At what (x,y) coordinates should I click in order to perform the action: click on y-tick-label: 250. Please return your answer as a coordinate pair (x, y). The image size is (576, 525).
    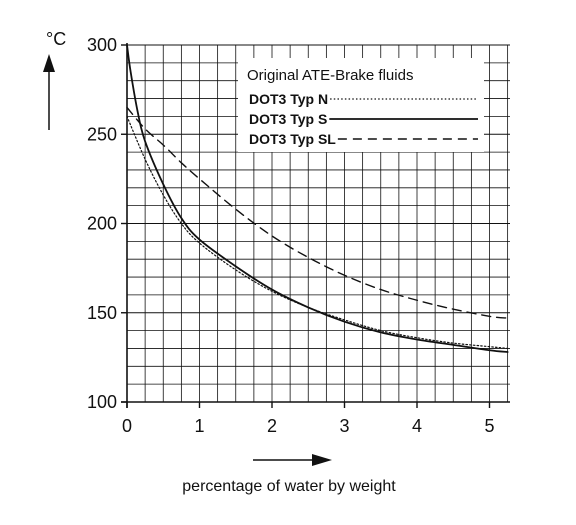
    Looking at the image, I should click on (102, 134).